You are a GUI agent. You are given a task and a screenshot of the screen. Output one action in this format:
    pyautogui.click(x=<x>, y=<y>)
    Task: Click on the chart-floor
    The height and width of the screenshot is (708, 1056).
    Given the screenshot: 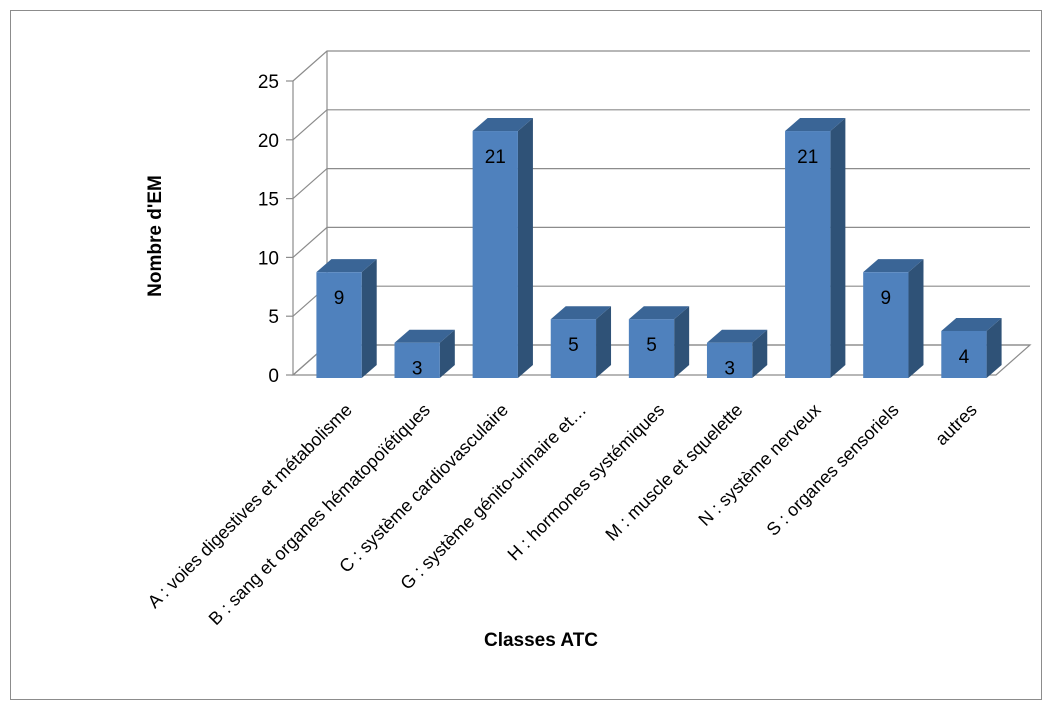 What is the action you would take?
    pyautogui.click(x=661, y=360)
    